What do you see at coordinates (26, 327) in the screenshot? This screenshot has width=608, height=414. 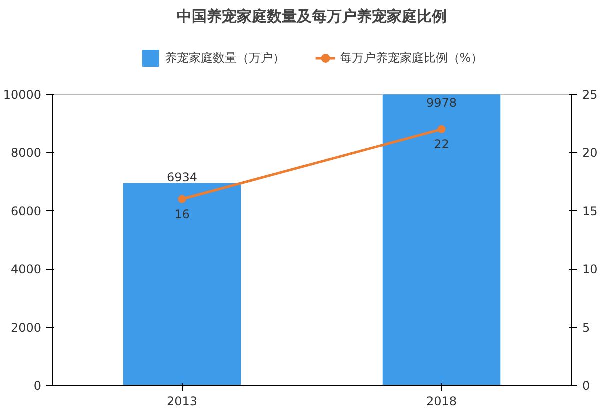 I see `y-tick-label: 2000` at bounding box center [26, 327].